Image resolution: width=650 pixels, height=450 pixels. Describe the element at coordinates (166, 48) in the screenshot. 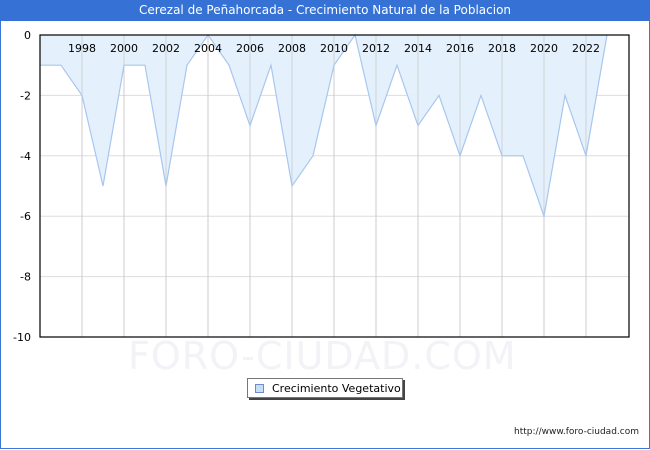

I see `x-tick-label: 2002` at that location.